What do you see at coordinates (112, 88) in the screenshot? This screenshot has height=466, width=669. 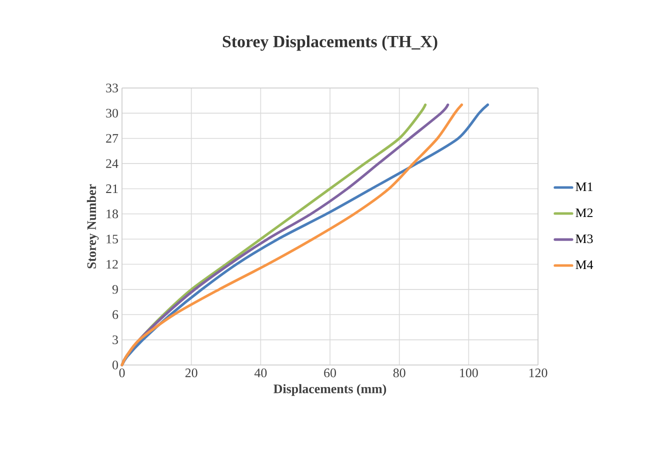 I see `y-tick-label: 33` at bounding box center [112, 88].